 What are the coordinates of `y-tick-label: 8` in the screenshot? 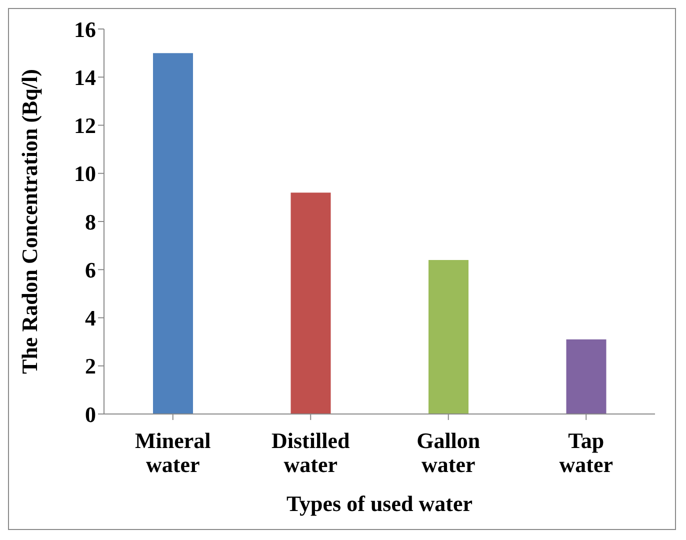 It's located at (90, 221).